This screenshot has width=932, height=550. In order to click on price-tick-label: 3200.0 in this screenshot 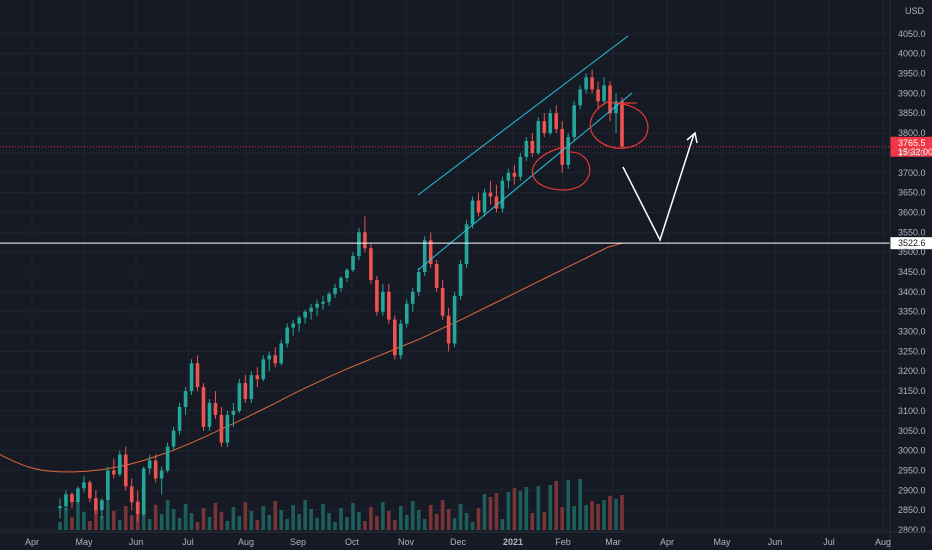, I will do `click(912, 371)`.